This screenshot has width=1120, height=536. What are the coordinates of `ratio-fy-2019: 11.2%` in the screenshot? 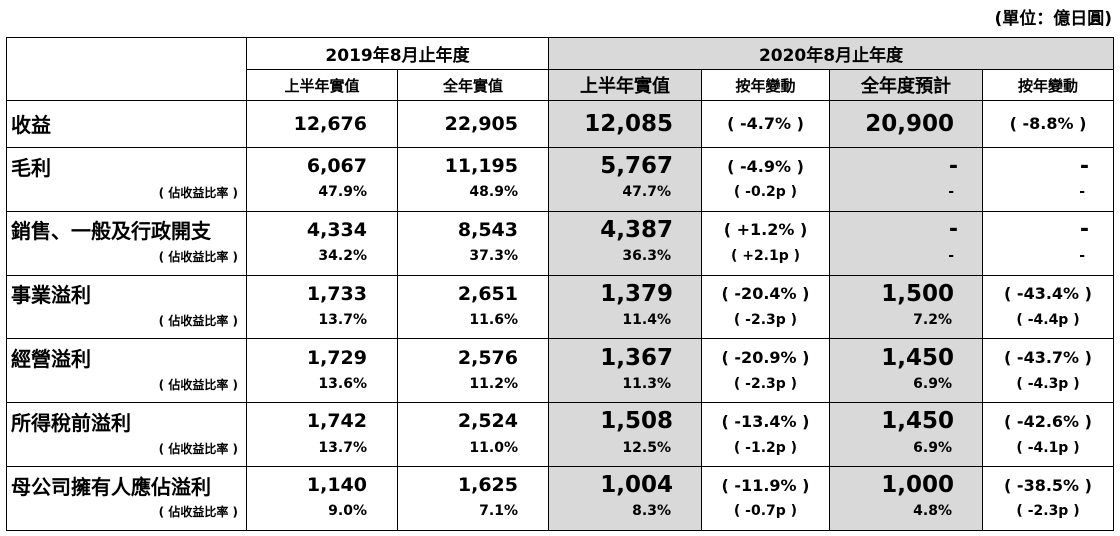 It's located at (473, 389).